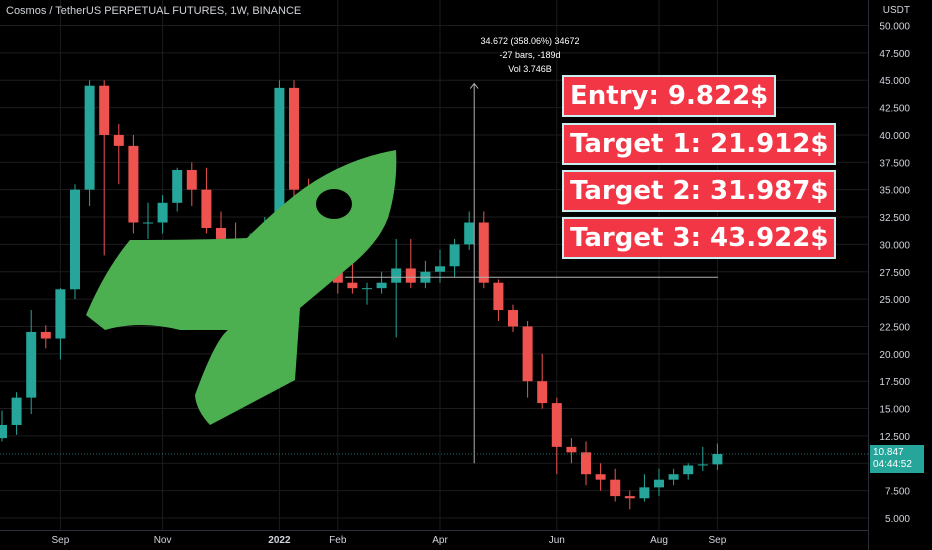 This screenshot has width=932, height=550. What do you see at coordinates (440, 540) in the screenshot?
I see `time-tick-label: Apr` at bounding box center [440, 540].